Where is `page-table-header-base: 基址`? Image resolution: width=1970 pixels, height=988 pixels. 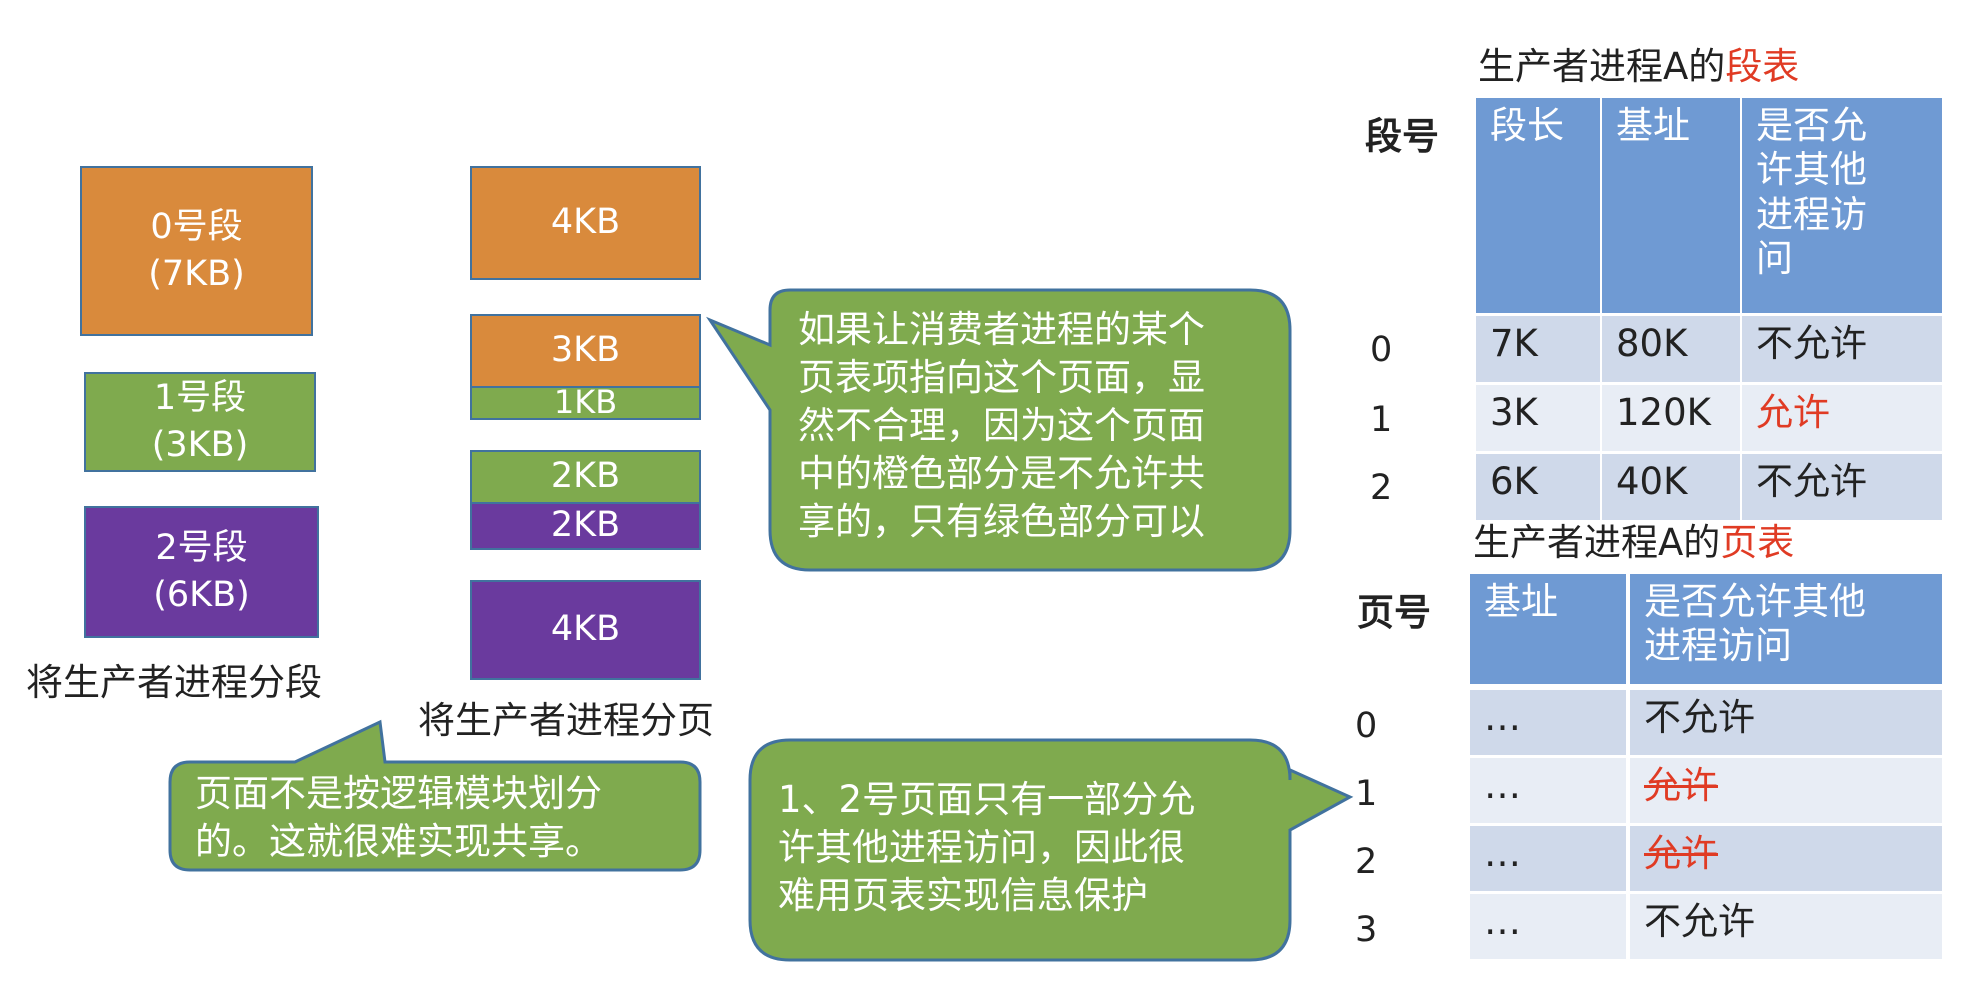
page-table-header-base: 基址 is located at coordinates (1548, 629).